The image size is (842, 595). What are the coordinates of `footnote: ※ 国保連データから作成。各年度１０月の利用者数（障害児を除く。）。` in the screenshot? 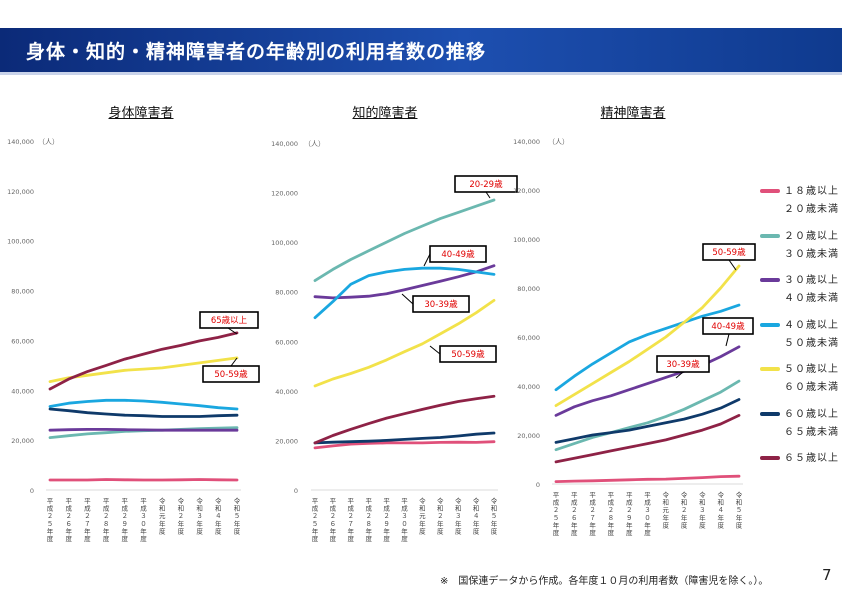 It's located at (604, 581).